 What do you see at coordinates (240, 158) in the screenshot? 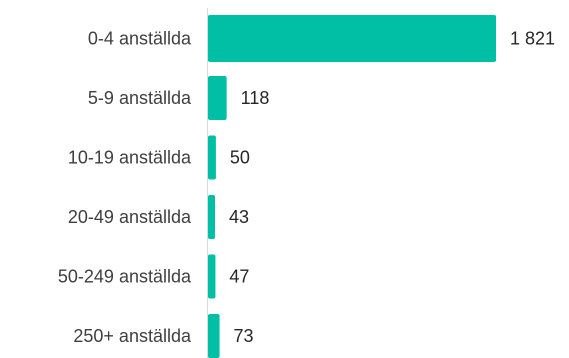
I see `value-label: 50` at bounding box center [240, 158].